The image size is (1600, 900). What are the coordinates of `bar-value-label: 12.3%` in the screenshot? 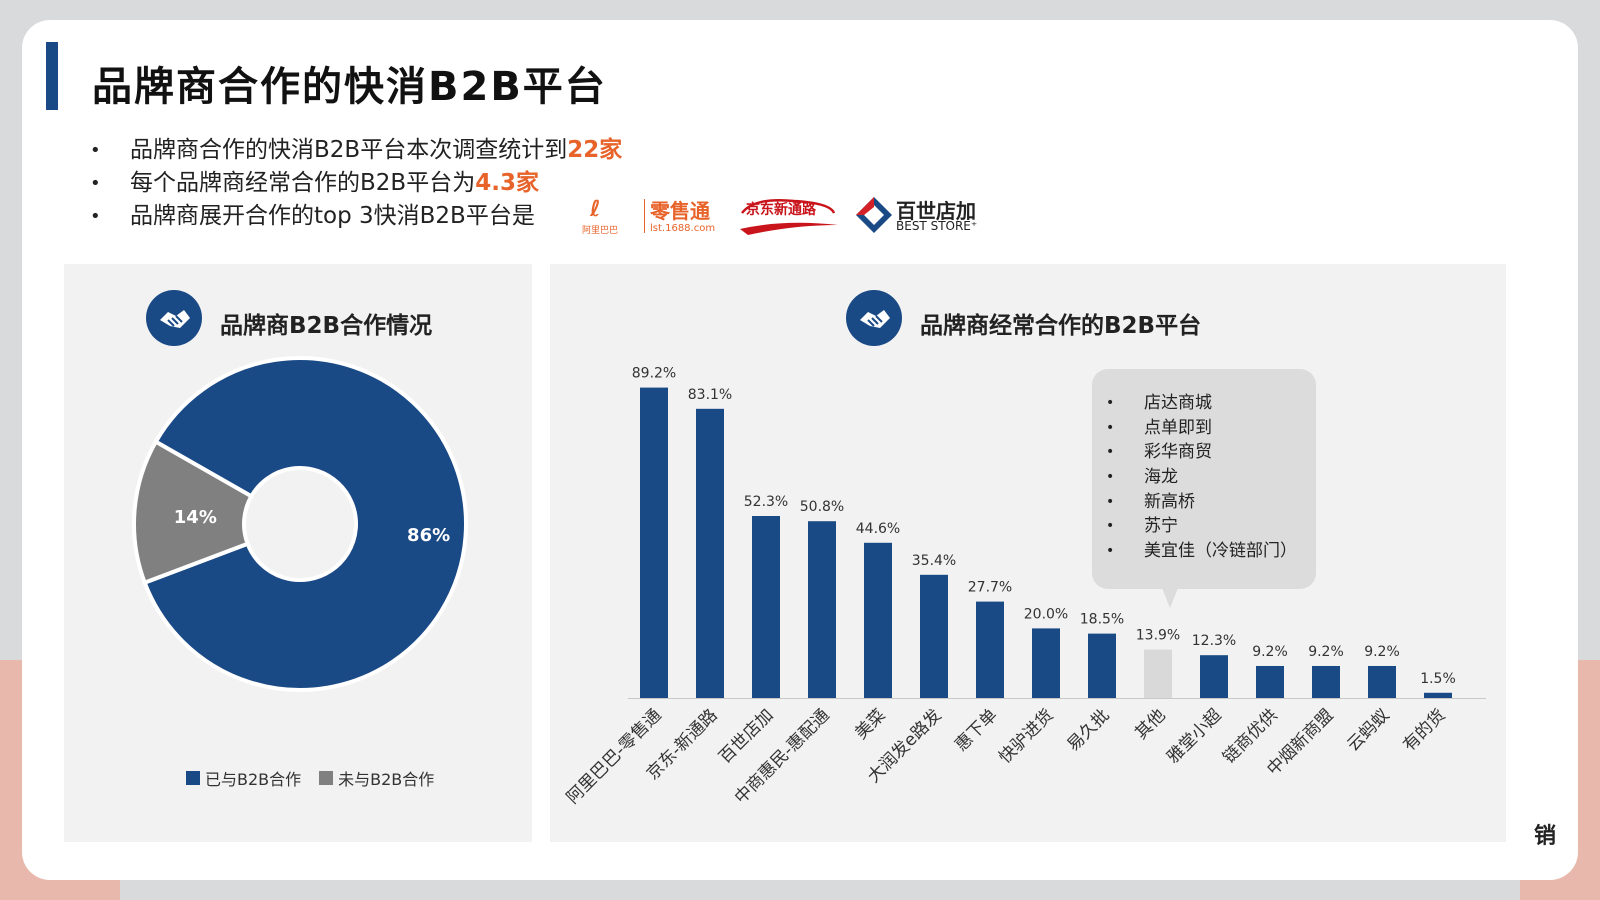 It's located at (1214, 641).